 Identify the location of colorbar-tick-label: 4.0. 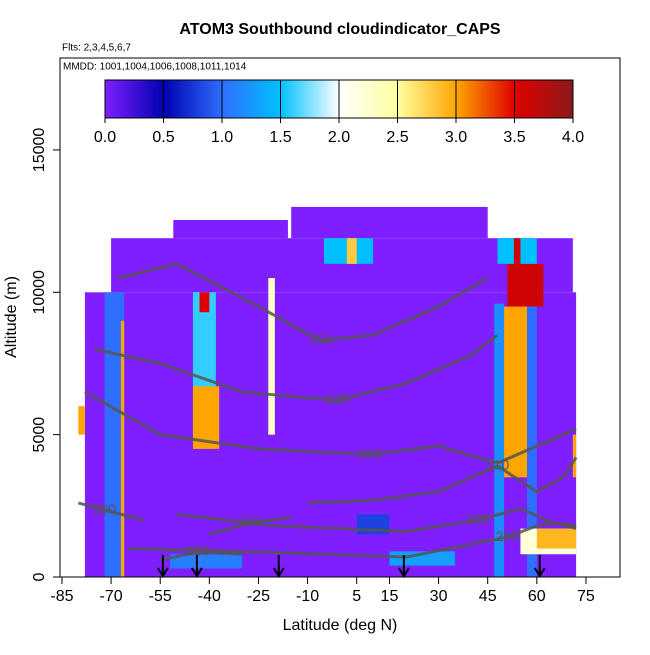
(573, 137).